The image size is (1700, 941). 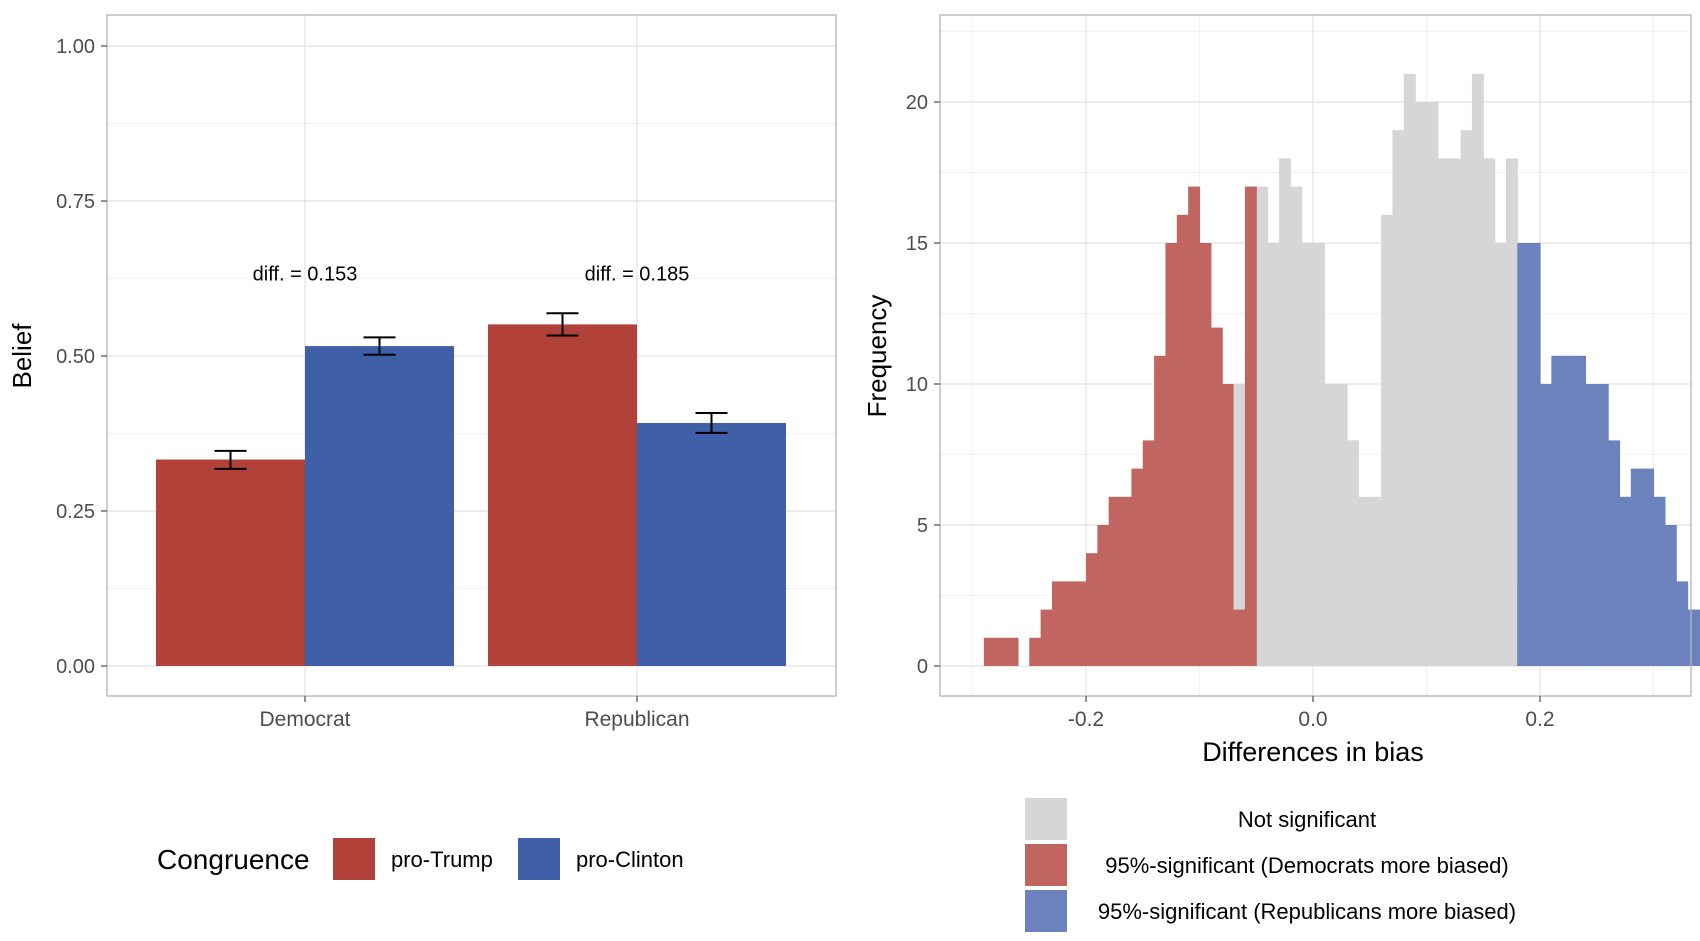 What do you see at coordinates (1086, 719) in the screenshot?
I see `x-tick-label: -0.2` at bounding box center [1086, 719].